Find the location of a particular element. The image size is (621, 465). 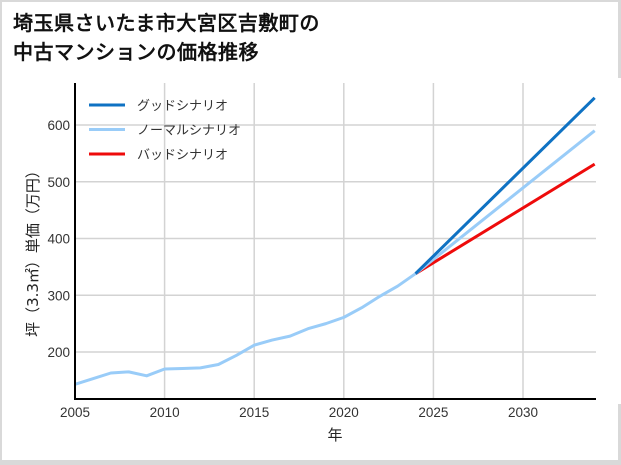

y-axis-ticks: 200 300 400 500 600 is located at coordinates (58, 239).